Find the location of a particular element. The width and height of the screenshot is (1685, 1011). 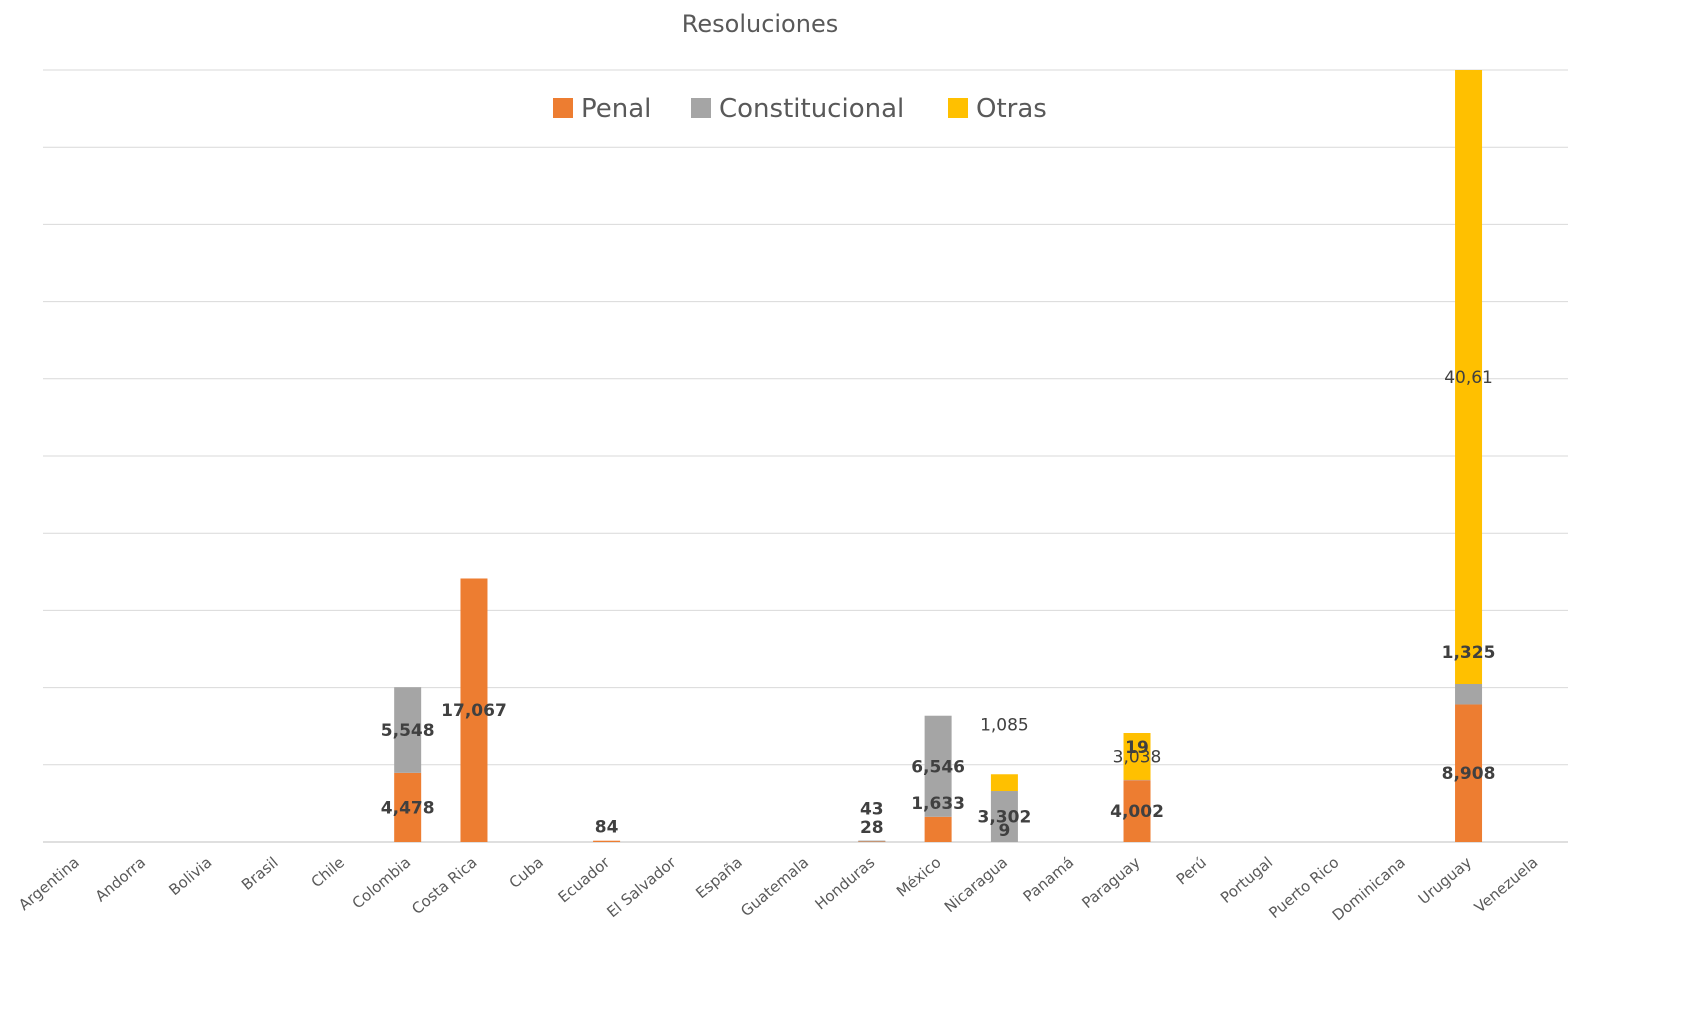

data-label: 9 is located at coordinates (1004, 831).